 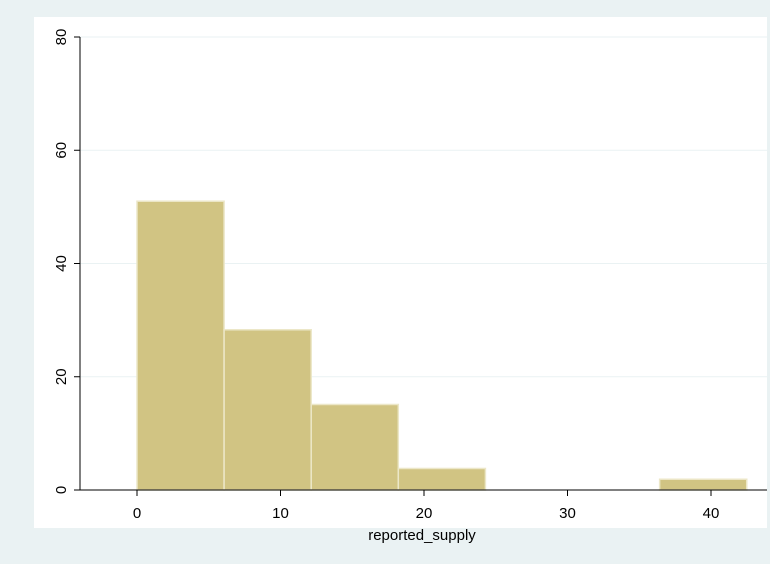 What do you see at coordinates (422, 535) in the screenshot?
I see `x-axis-title: reported_supply` at bounding box center [422, 535].